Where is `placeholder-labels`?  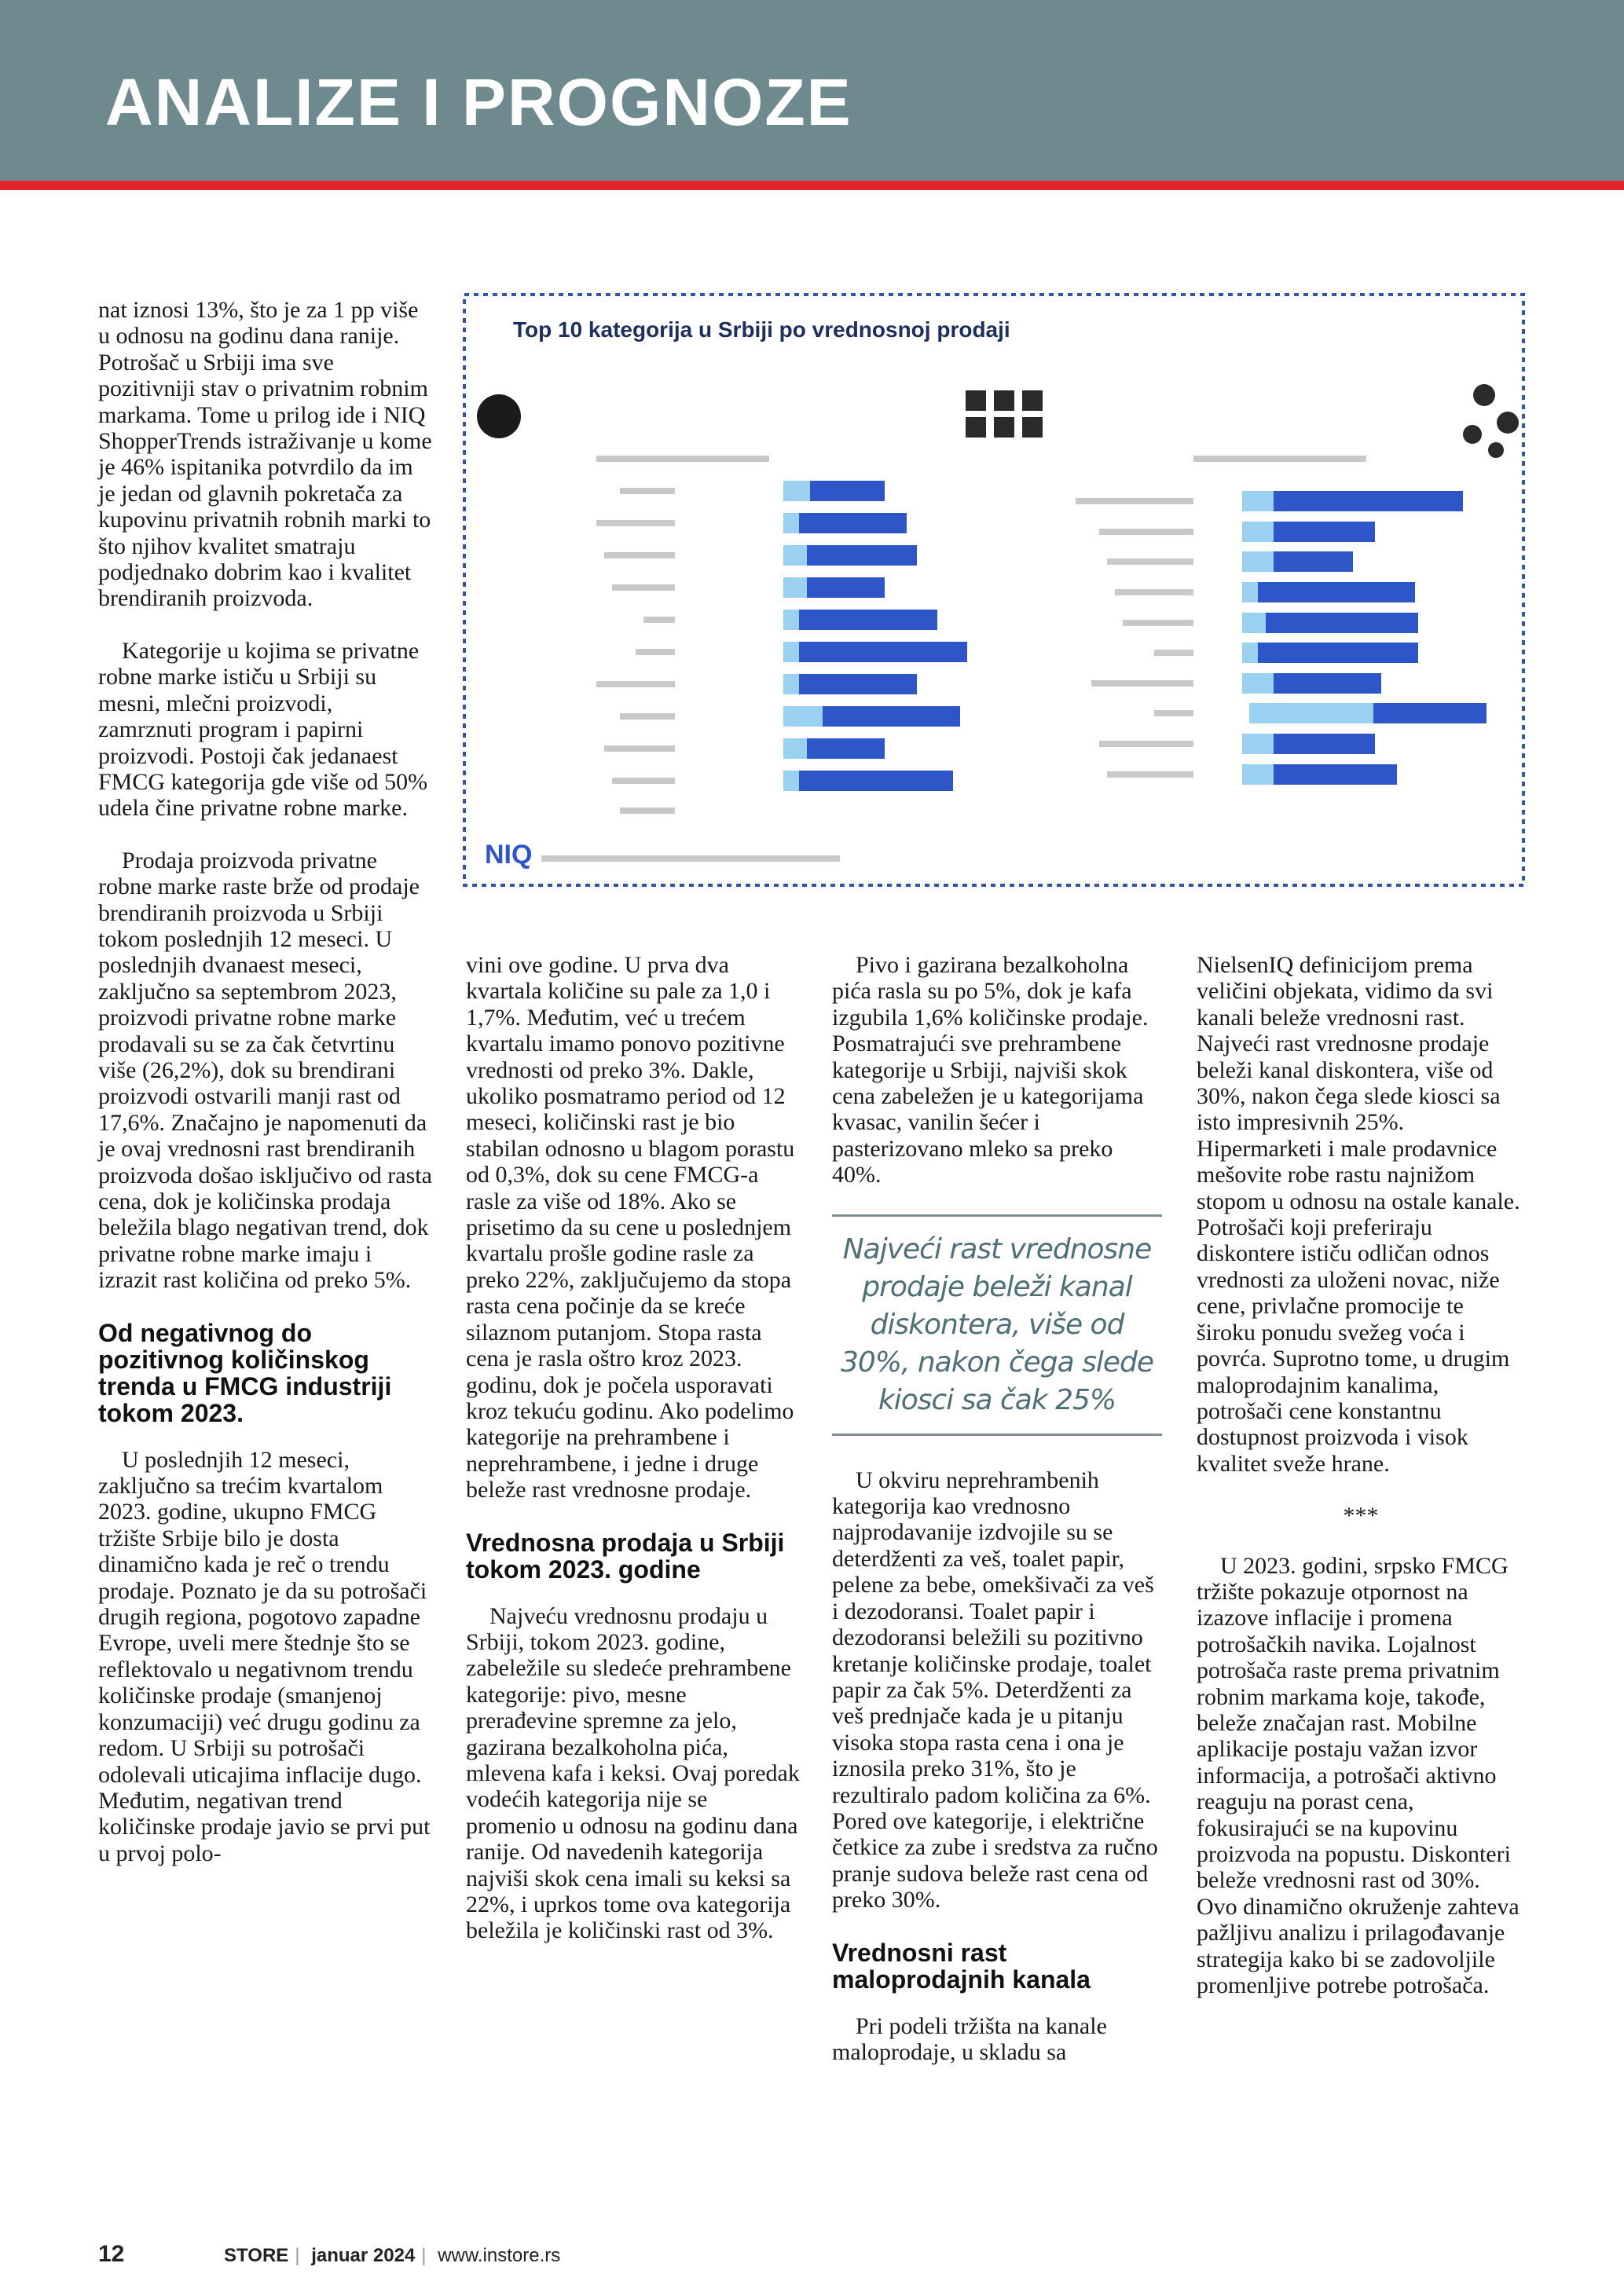
placeholder-labels is located at coordinates (981, 635).